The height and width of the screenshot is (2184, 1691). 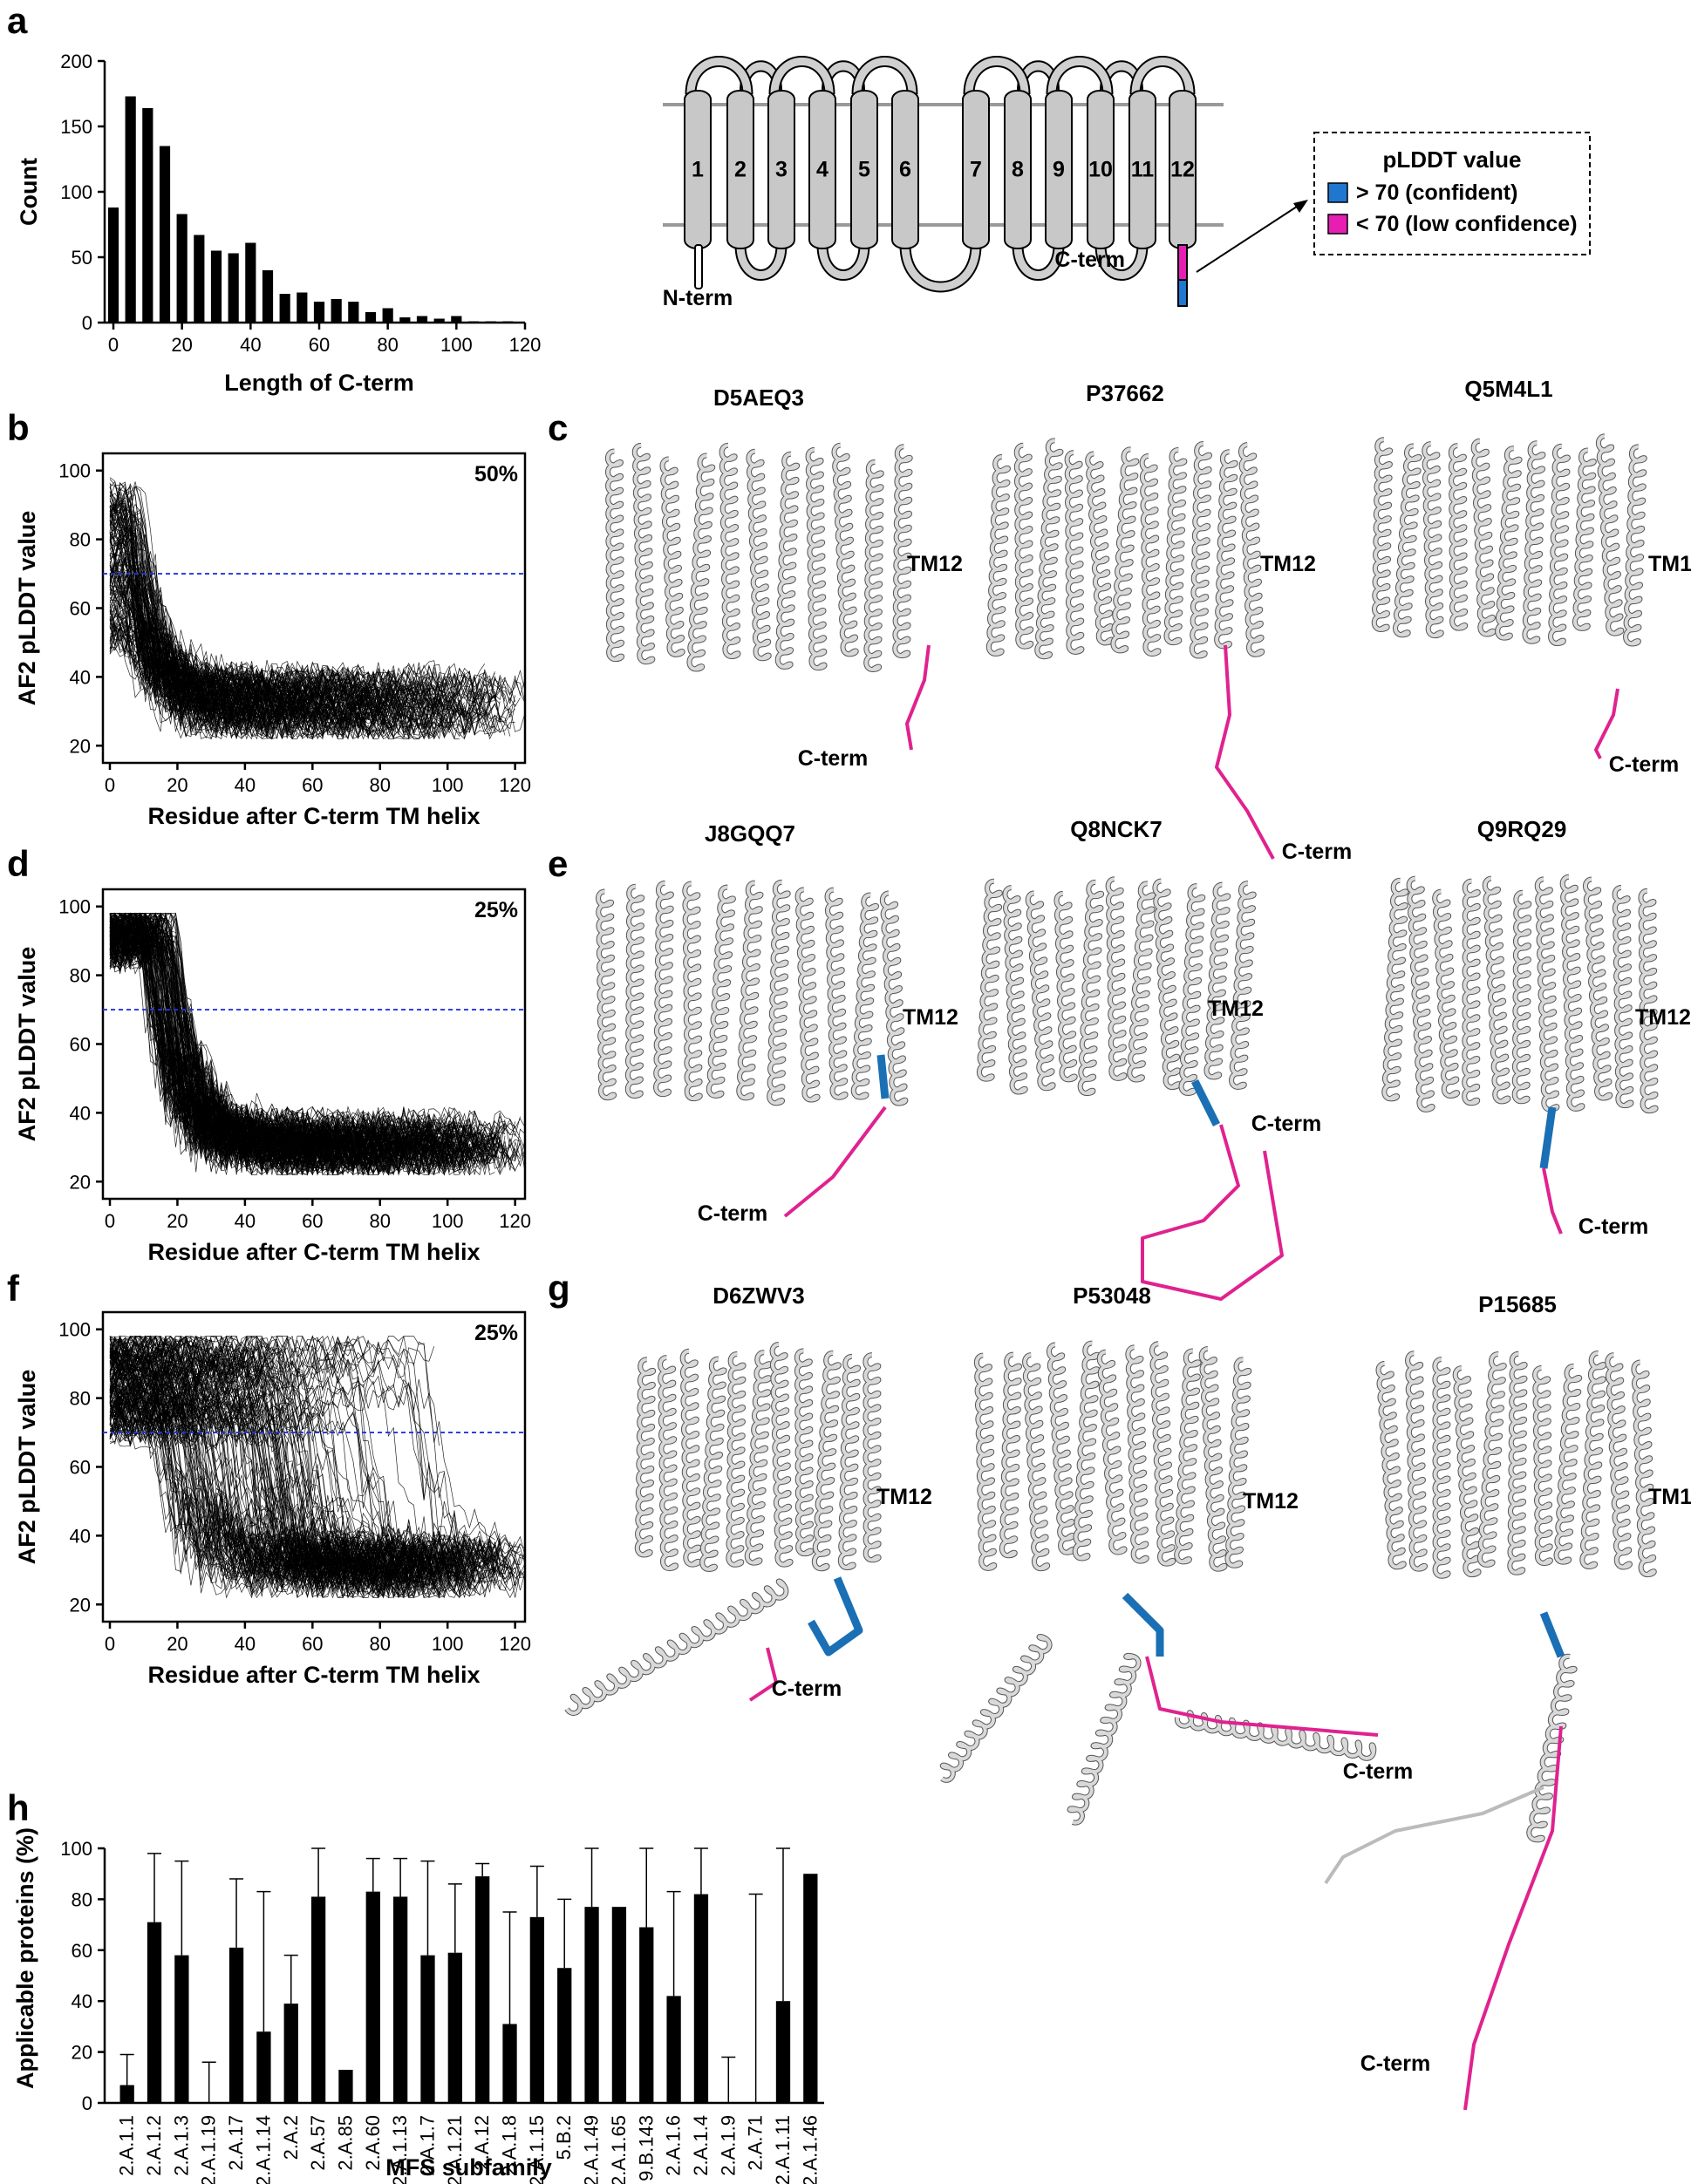 What do you see at coordinates (1467, 224) in the screenshot?
I see `legend-label-low: < 70 (low confidence)` at bounding box center [1467, 224].